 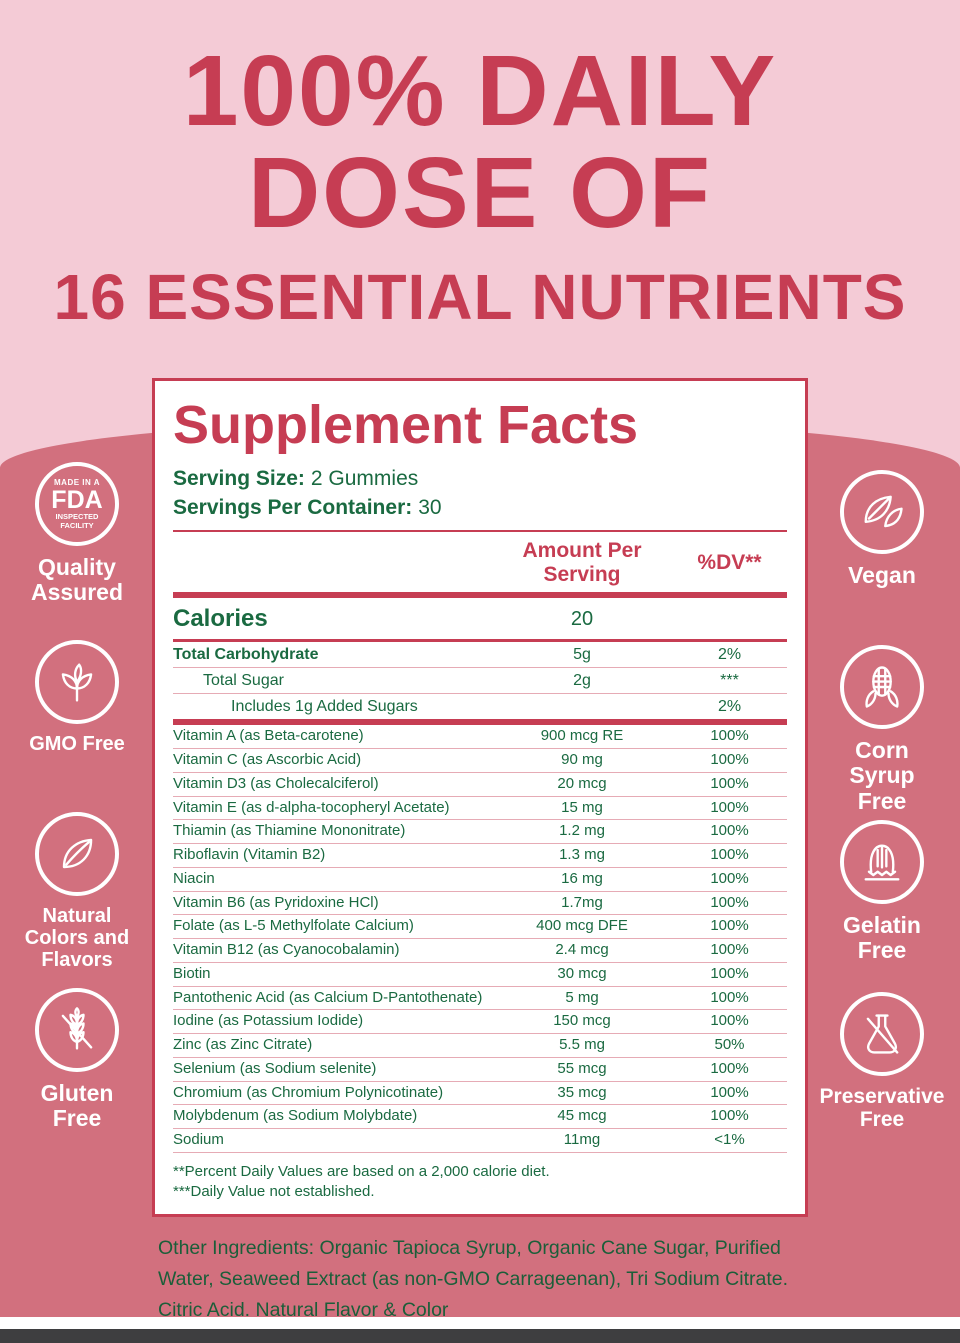 What do you see at coordinates (480, 655) in the screenshot?
I see `nutrient-row: Total Carbohydrate 5g 2%` at bounding box center [480, 655].